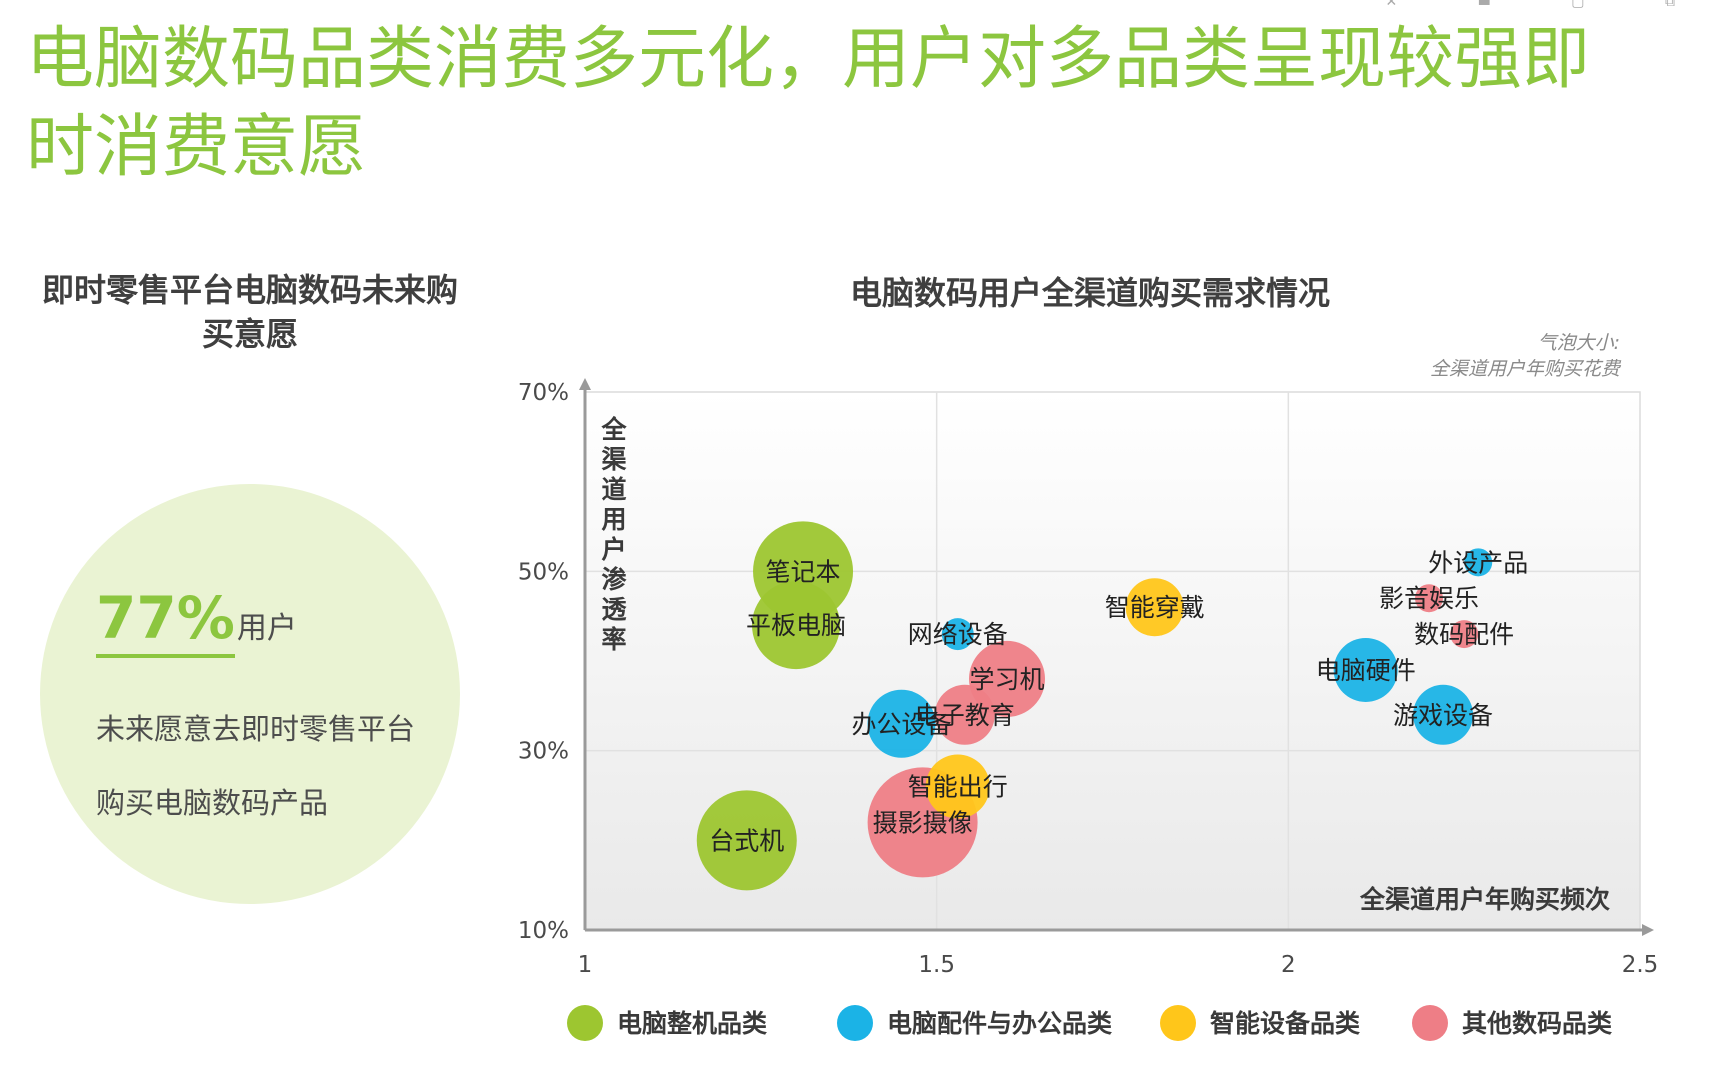 Image resolution: width=1723 pixels, height=1080 pixels. I want to click on stat-circle: 77%用户 未来愿意去即时零售平台购买电脑数码产品, so click(250, 694).